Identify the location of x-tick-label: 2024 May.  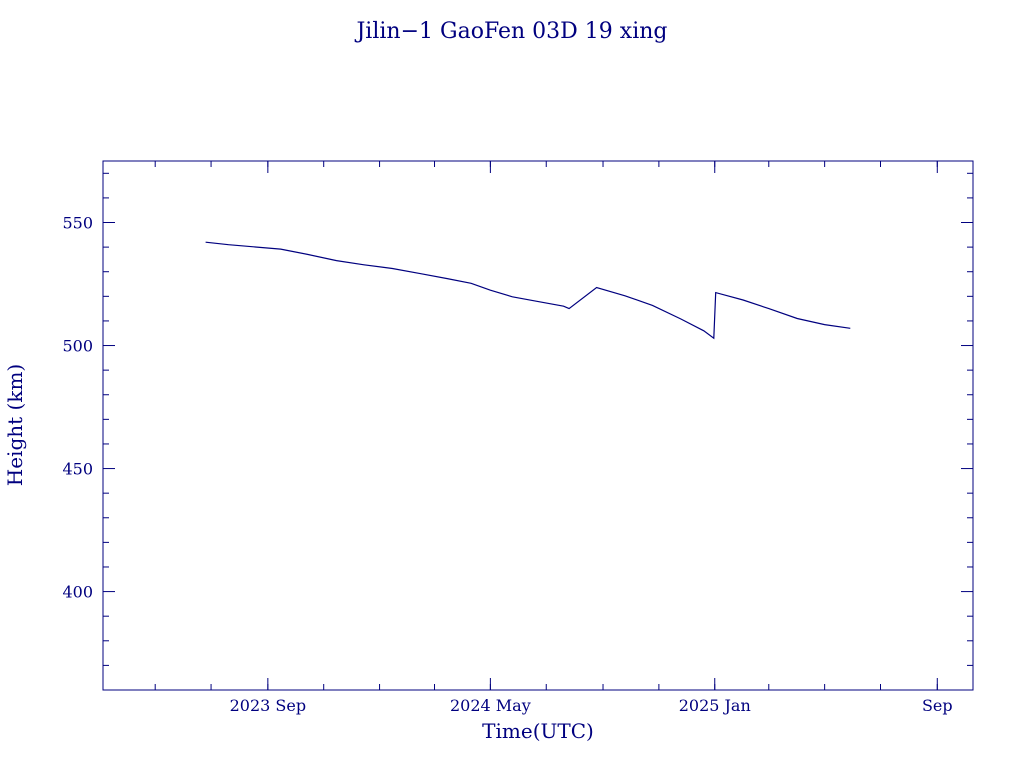
(490, 705).